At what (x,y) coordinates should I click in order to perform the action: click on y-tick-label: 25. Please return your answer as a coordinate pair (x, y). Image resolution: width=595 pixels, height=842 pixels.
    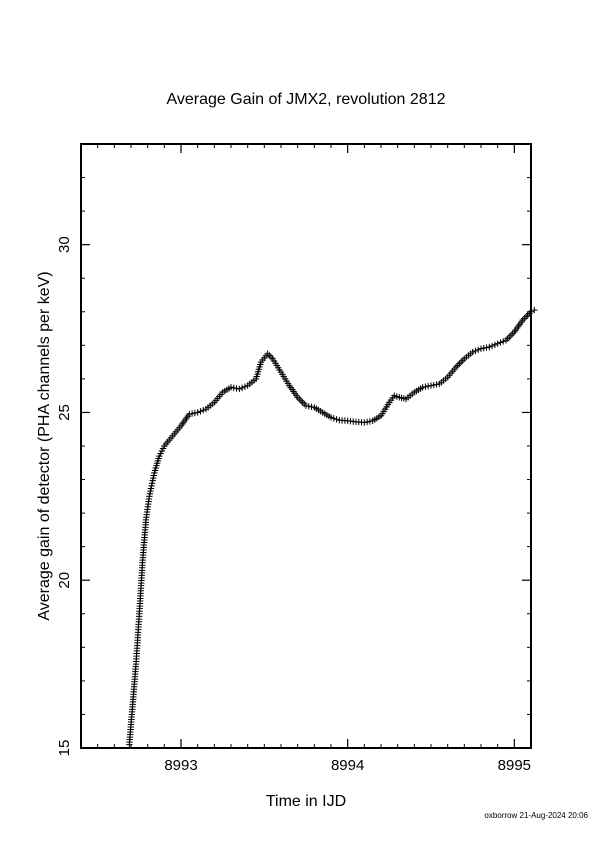
    Looking at the image, I should click on (64, 412).